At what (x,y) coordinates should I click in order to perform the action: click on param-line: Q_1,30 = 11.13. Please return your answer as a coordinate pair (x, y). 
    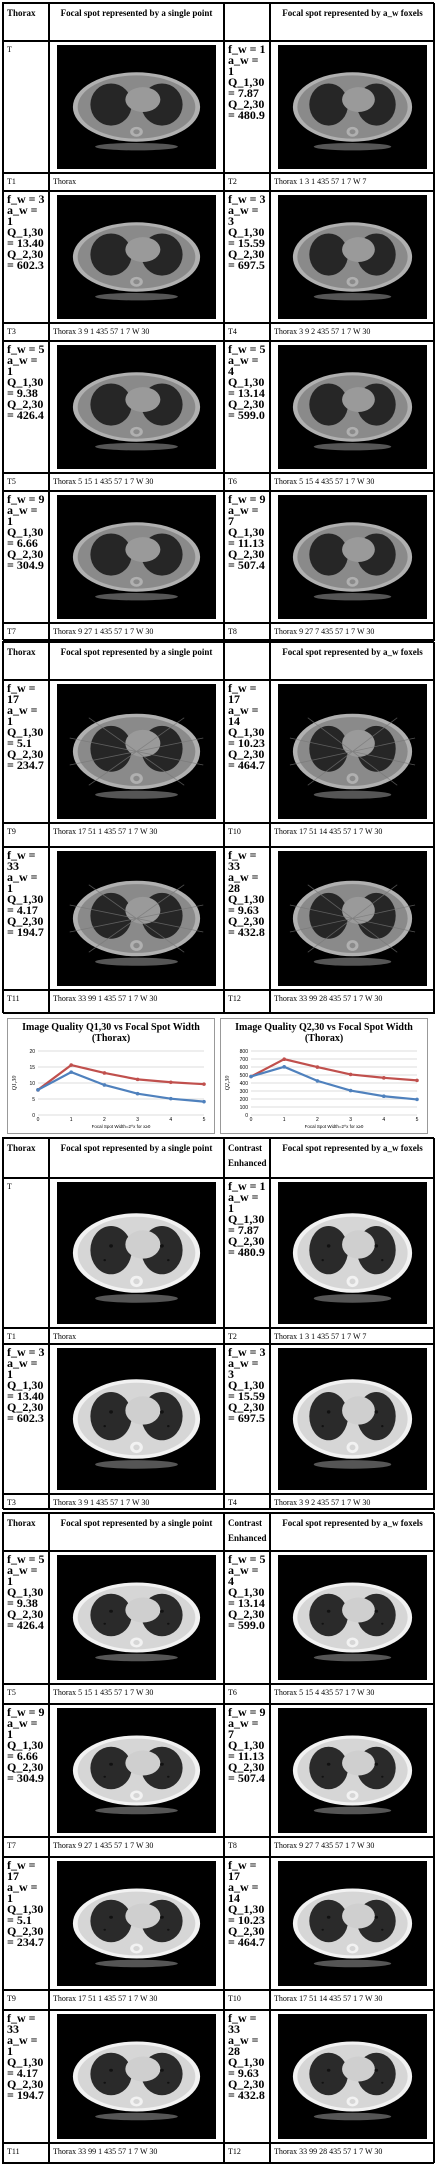
    Looking at the image, I should click on (246, 1750).